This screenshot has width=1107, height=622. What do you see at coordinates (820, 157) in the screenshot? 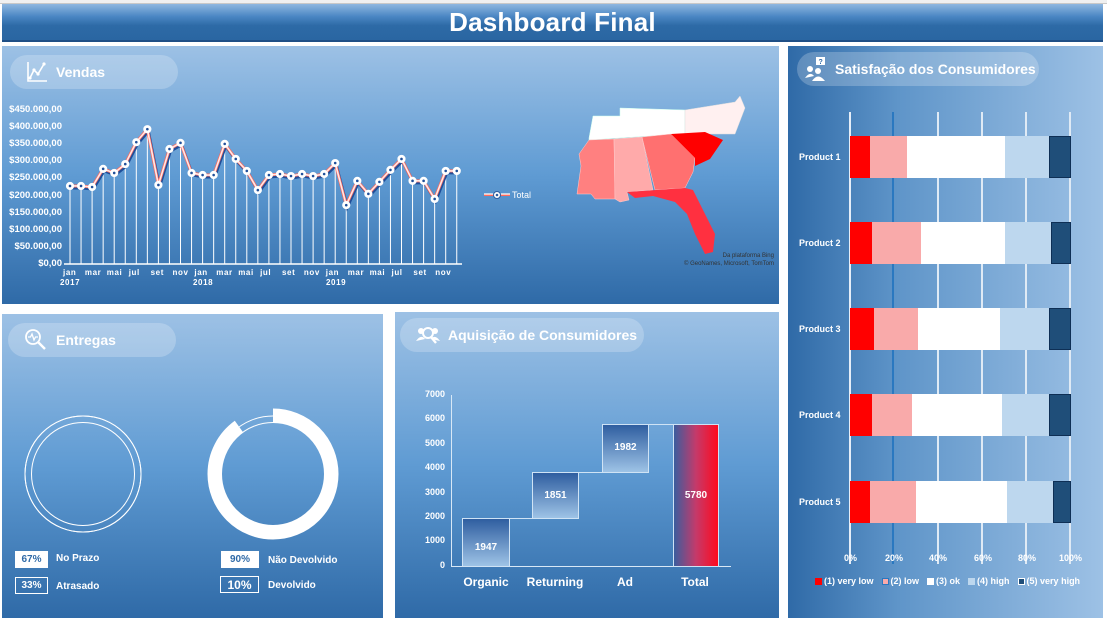
I see `product-label-1: Product 1` at bounding box center [820, 157].